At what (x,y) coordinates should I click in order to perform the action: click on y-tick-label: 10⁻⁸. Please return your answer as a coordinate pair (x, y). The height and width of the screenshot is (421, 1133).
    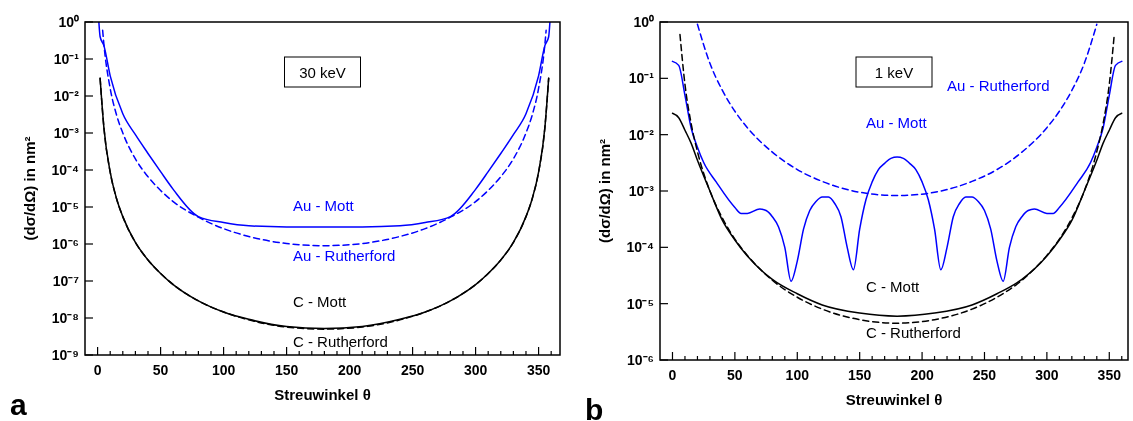
    Looking at the image, I should click on (65, 318).